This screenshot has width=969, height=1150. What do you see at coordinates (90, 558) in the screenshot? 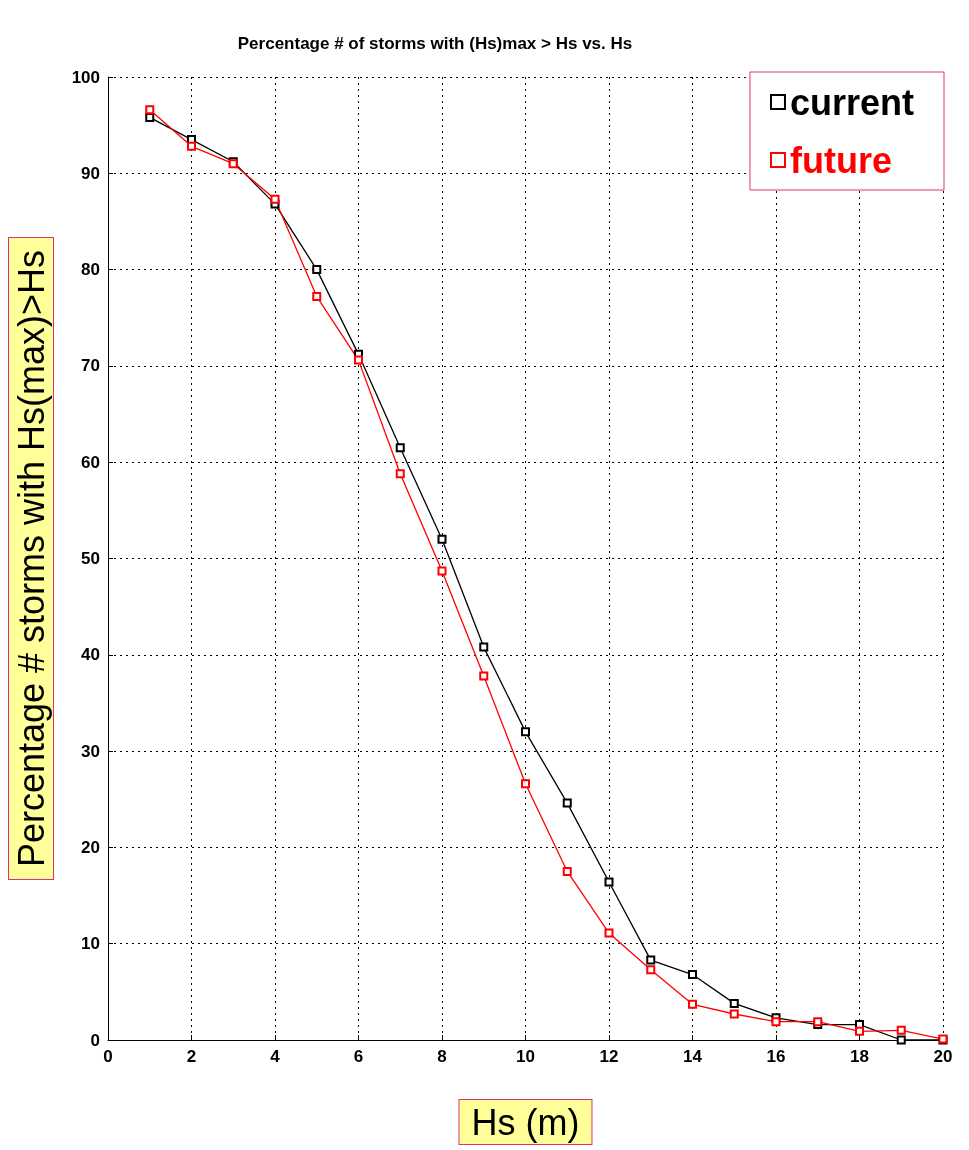
I see `y-tick-label: 50` at bounding box center [90, 558].